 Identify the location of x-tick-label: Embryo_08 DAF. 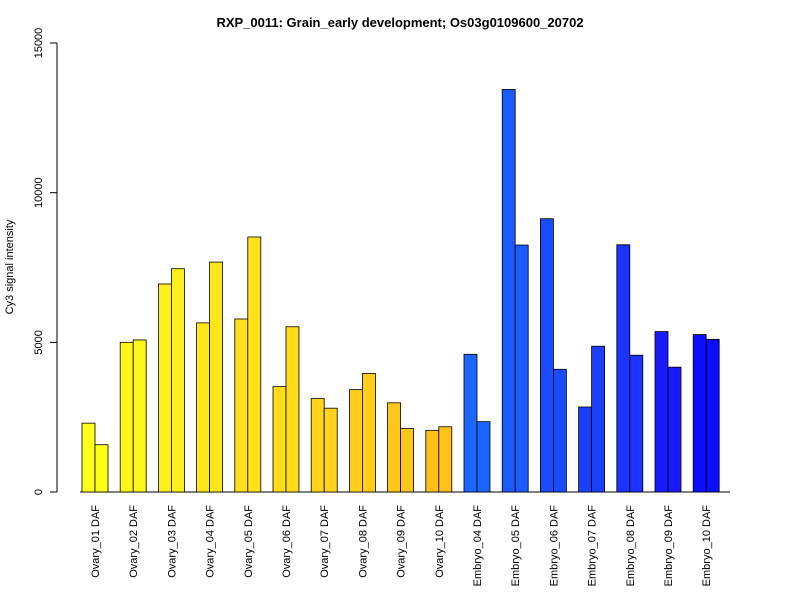
(631, 546).